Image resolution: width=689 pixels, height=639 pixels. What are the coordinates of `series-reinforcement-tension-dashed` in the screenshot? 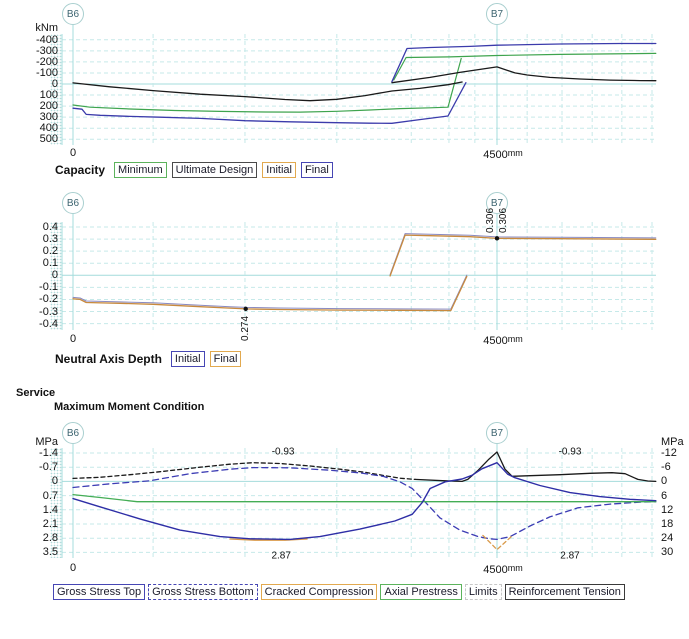 It's located at (244, 471).